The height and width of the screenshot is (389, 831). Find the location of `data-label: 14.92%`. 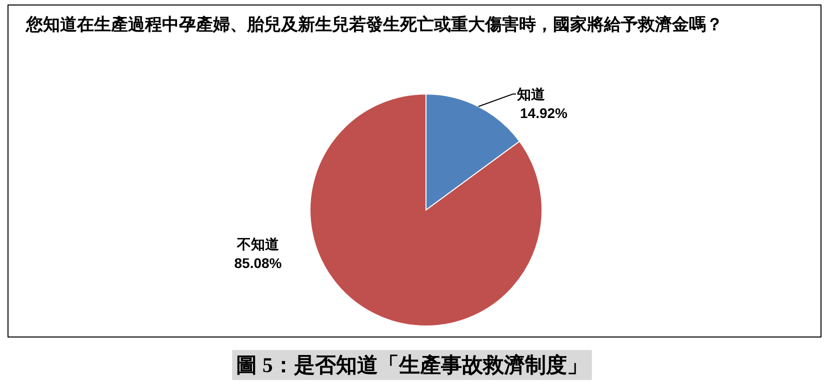

data-label: 14.92% is located at coordinates (544, 113).